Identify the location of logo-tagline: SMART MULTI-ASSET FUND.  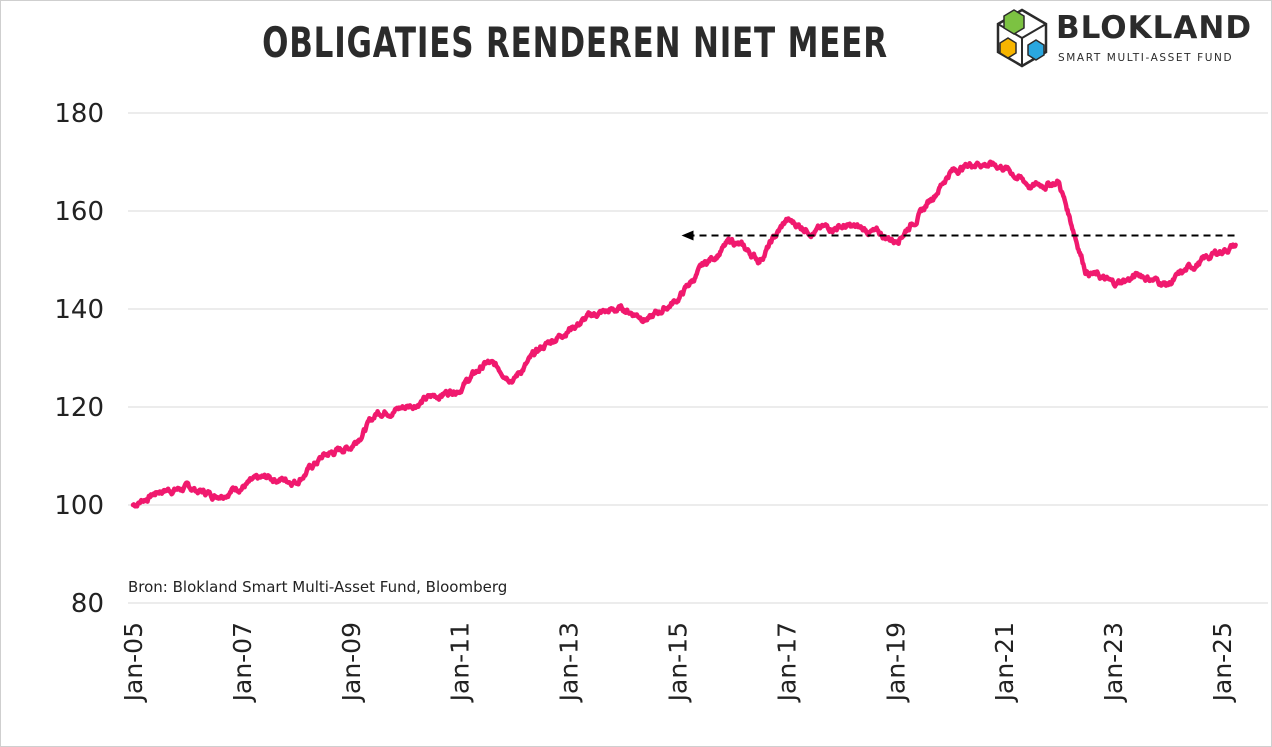
(1146, 58).